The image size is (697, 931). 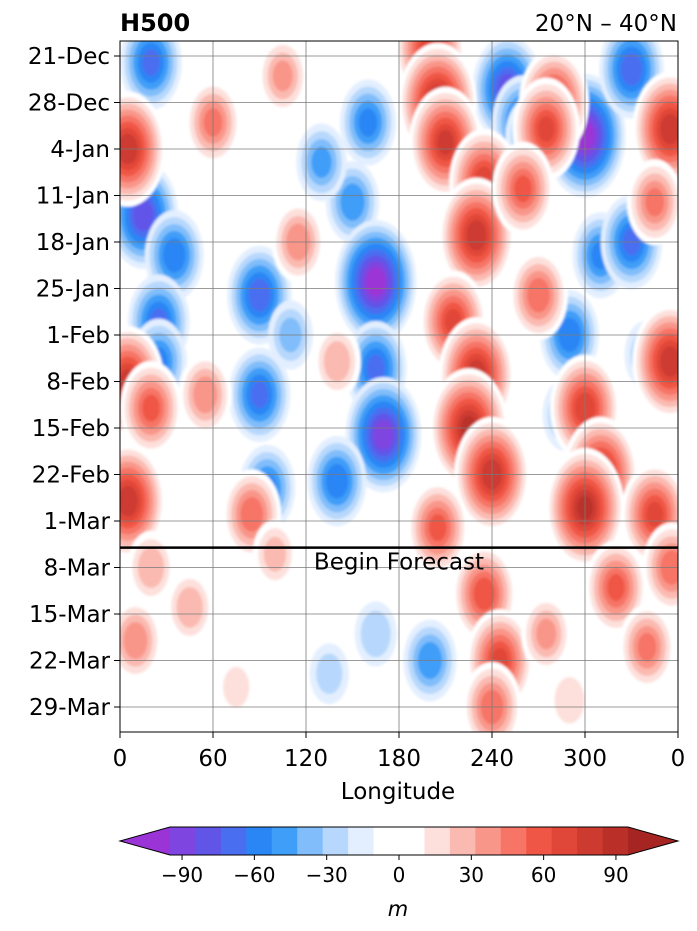 I want to click on colorbar-tick-label: 30, so click(x=471, y=875).